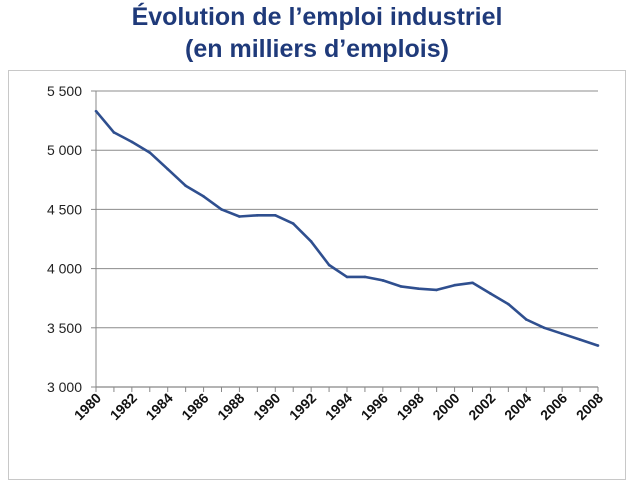  What do you see at coordinates (64, 150) in the screenshot?
I see `y-tick-label: 5 000` at bounding box center [64, 150].